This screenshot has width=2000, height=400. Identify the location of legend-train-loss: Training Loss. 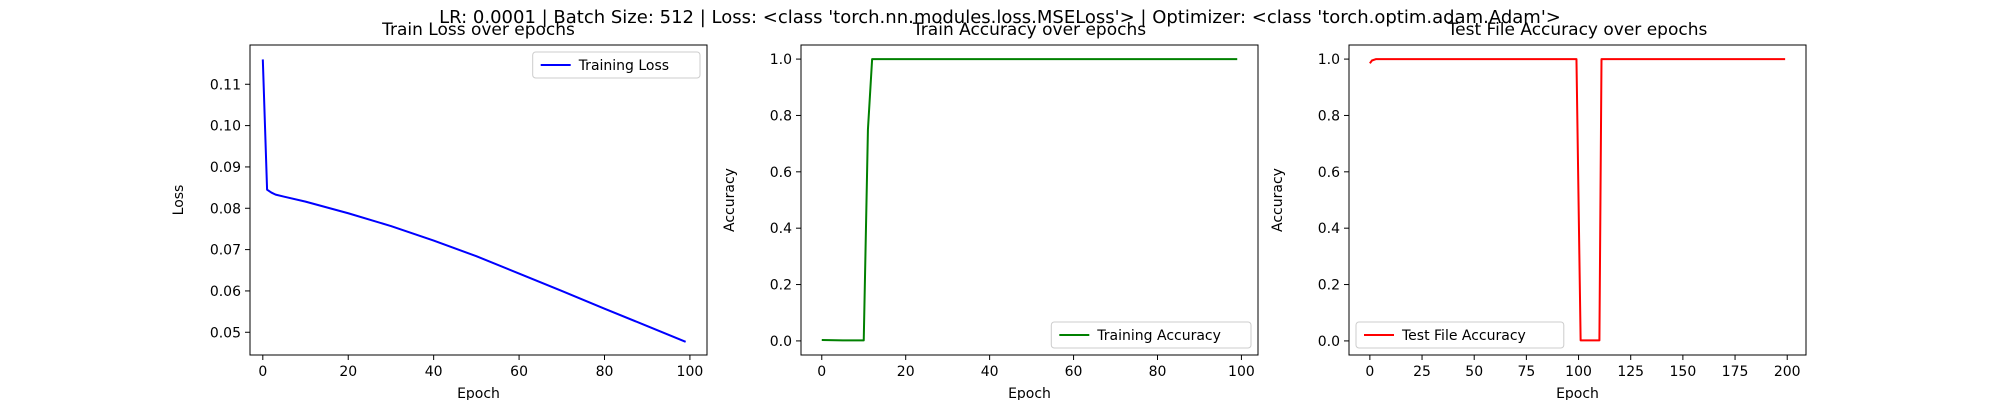
(616, 65).